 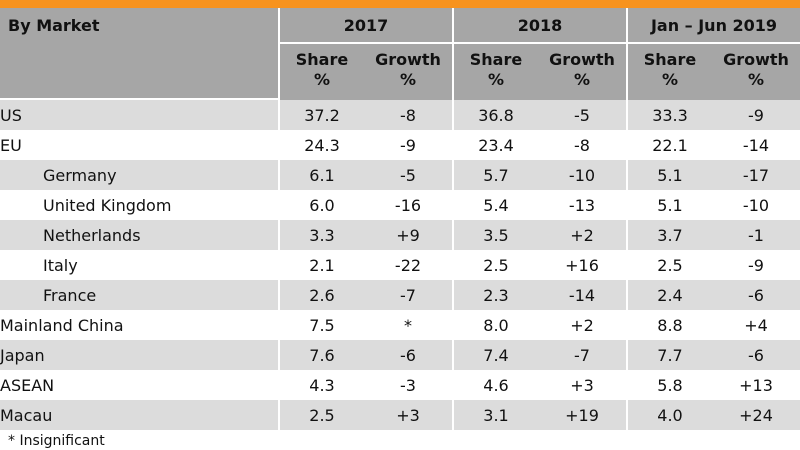 I want to click on market-label: US, so click(x=139, y=115).